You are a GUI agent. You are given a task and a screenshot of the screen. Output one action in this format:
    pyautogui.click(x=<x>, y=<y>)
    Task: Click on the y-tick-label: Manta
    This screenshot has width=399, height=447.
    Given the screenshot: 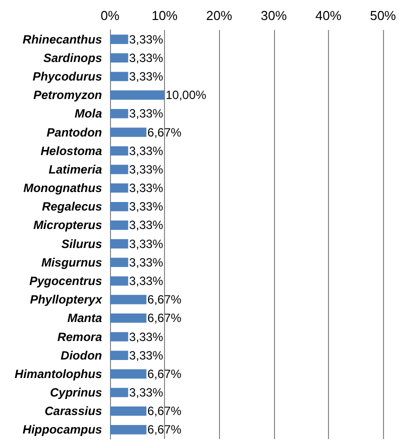 What is the action you would take?
    pyautogui.click(x=84, y=318)
    